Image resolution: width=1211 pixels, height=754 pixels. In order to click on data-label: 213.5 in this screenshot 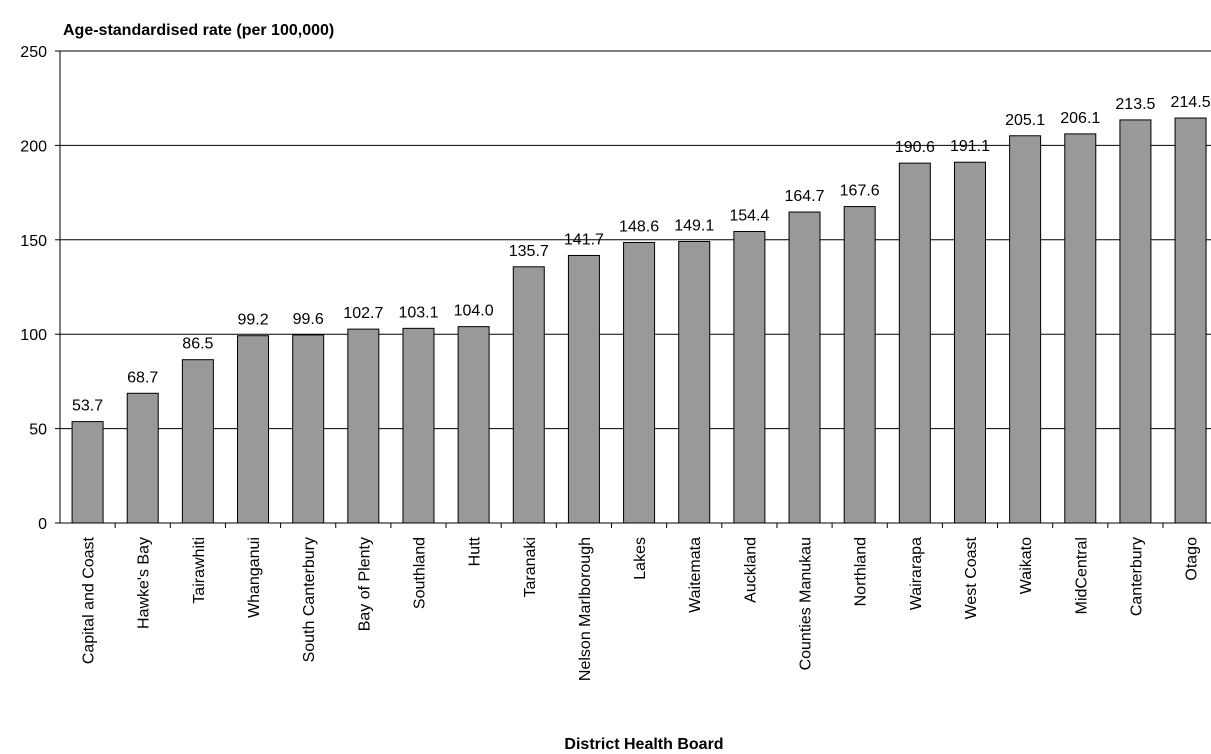, I will do `click(1135, 104)`.